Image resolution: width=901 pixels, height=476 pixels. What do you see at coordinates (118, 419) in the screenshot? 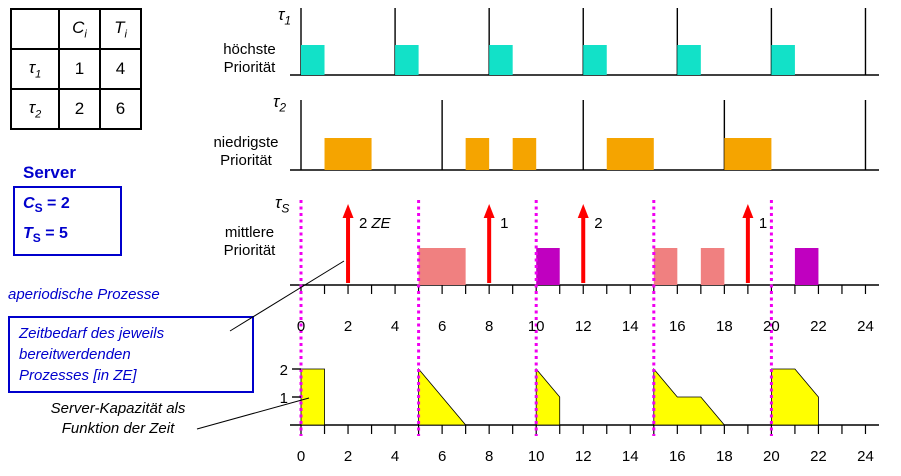
I see `server-capacity-annotation: Server-Kapazität als Funktion der Zeit` at bounding box center [118, 419].